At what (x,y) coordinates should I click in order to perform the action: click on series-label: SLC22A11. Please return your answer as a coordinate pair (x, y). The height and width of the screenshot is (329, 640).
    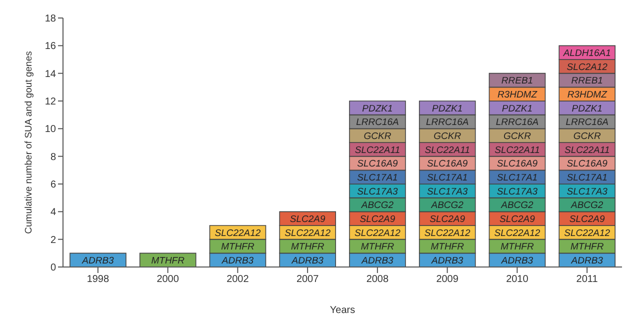
    Looking at the image, I should click on (377, 150).